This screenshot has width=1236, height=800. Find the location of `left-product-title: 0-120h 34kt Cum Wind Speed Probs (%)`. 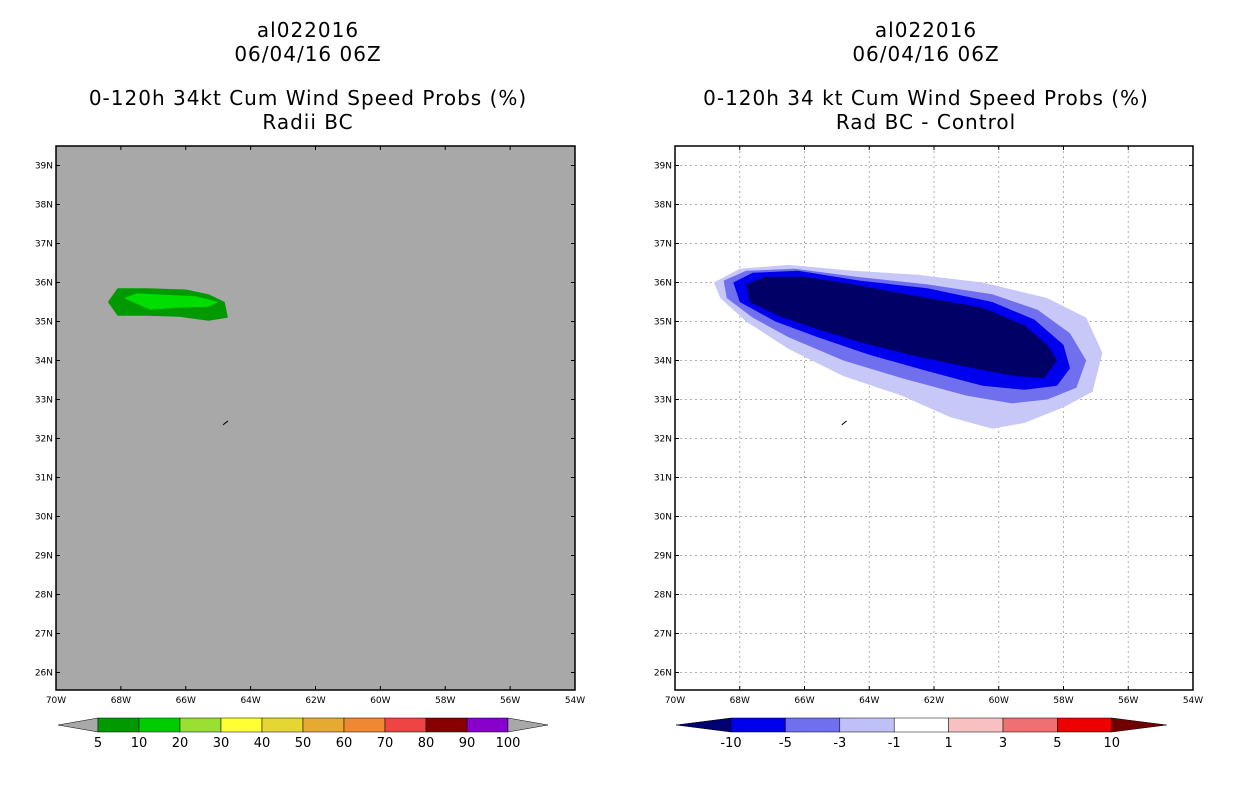

left-product-title: 0-120h 34kt Cum Wind Speed Probs (%) is located at coordinates (308, 98).